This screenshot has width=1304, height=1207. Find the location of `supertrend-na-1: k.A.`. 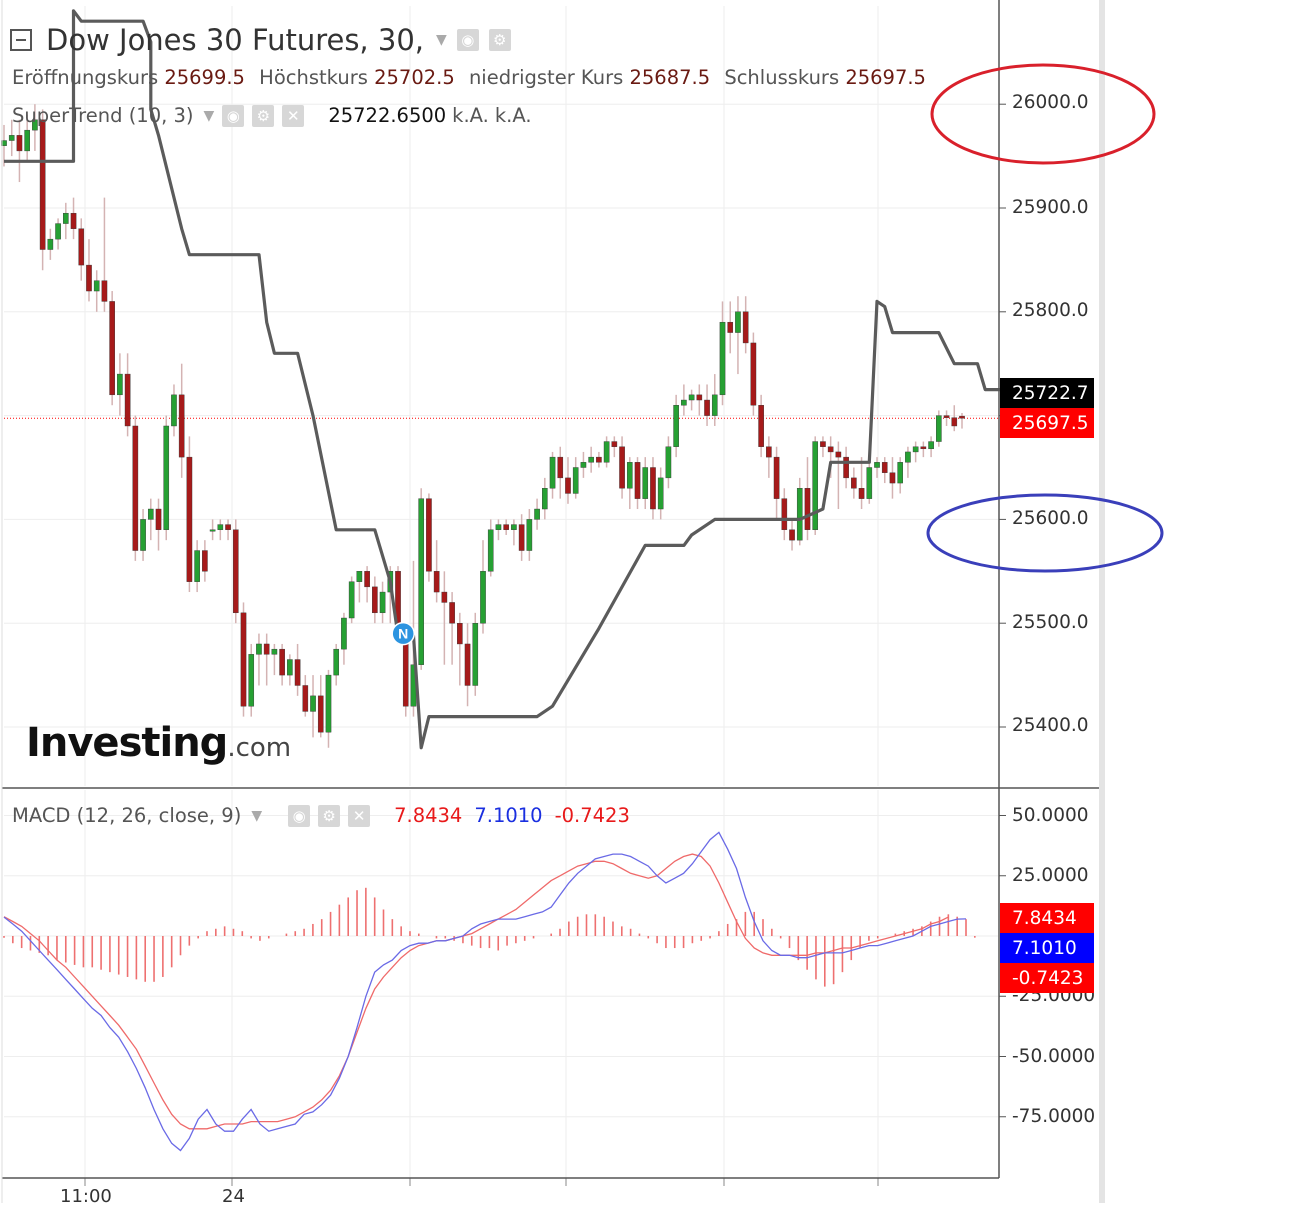

supertrend-na-1: k.A. is located at coordinates (470, 115).